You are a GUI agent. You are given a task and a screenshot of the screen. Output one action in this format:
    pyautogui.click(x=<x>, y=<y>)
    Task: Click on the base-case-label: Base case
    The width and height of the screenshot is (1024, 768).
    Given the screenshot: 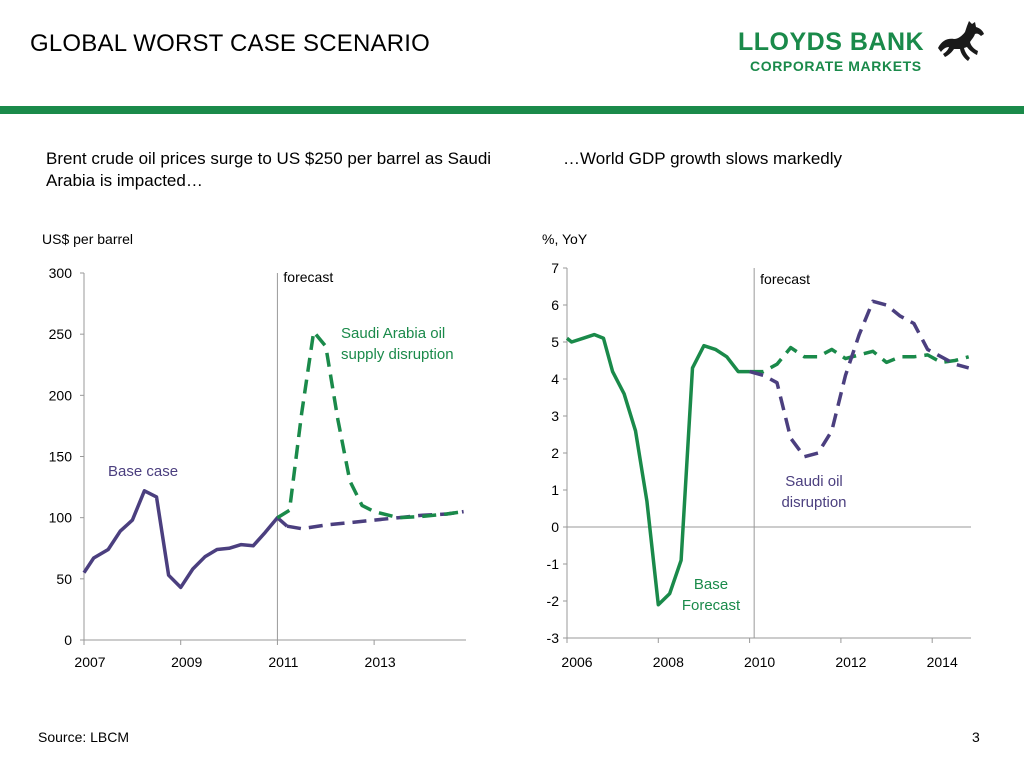 What is the action you would take?
    pyautogui.click(x=143, y=471)
    